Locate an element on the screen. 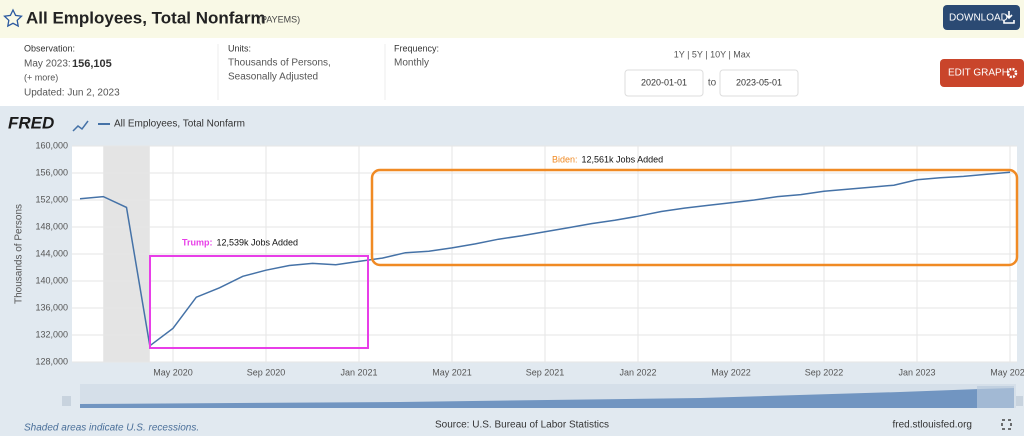 This screenshot has width=1024, height=436. series-id: (PAYEMS) is located at coordinates (279, 19).